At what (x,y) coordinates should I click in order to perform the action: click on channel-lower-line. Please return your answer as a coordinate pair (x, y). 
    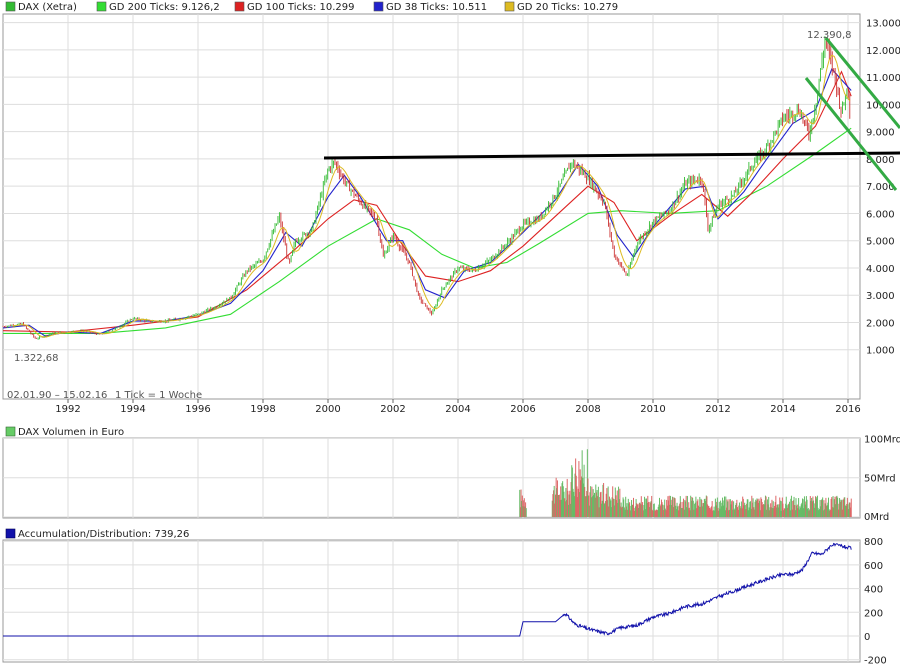
    Looking at the image, I should click on (851, 134).